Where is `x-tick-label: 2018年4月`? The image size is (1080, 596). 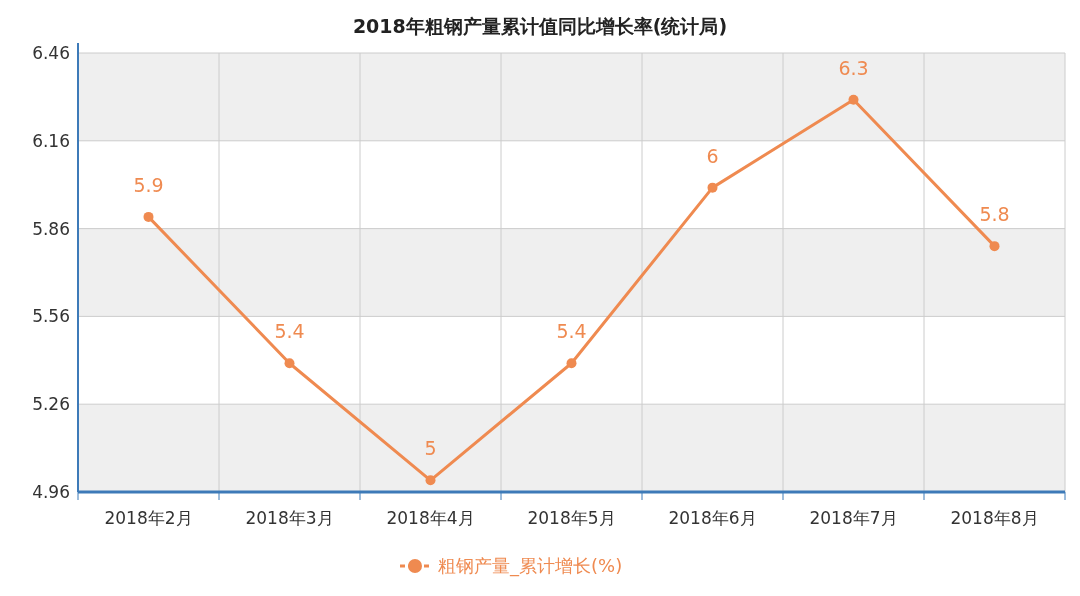 x-tick-label: 2018年4月 is located at coordinates (430, 518).